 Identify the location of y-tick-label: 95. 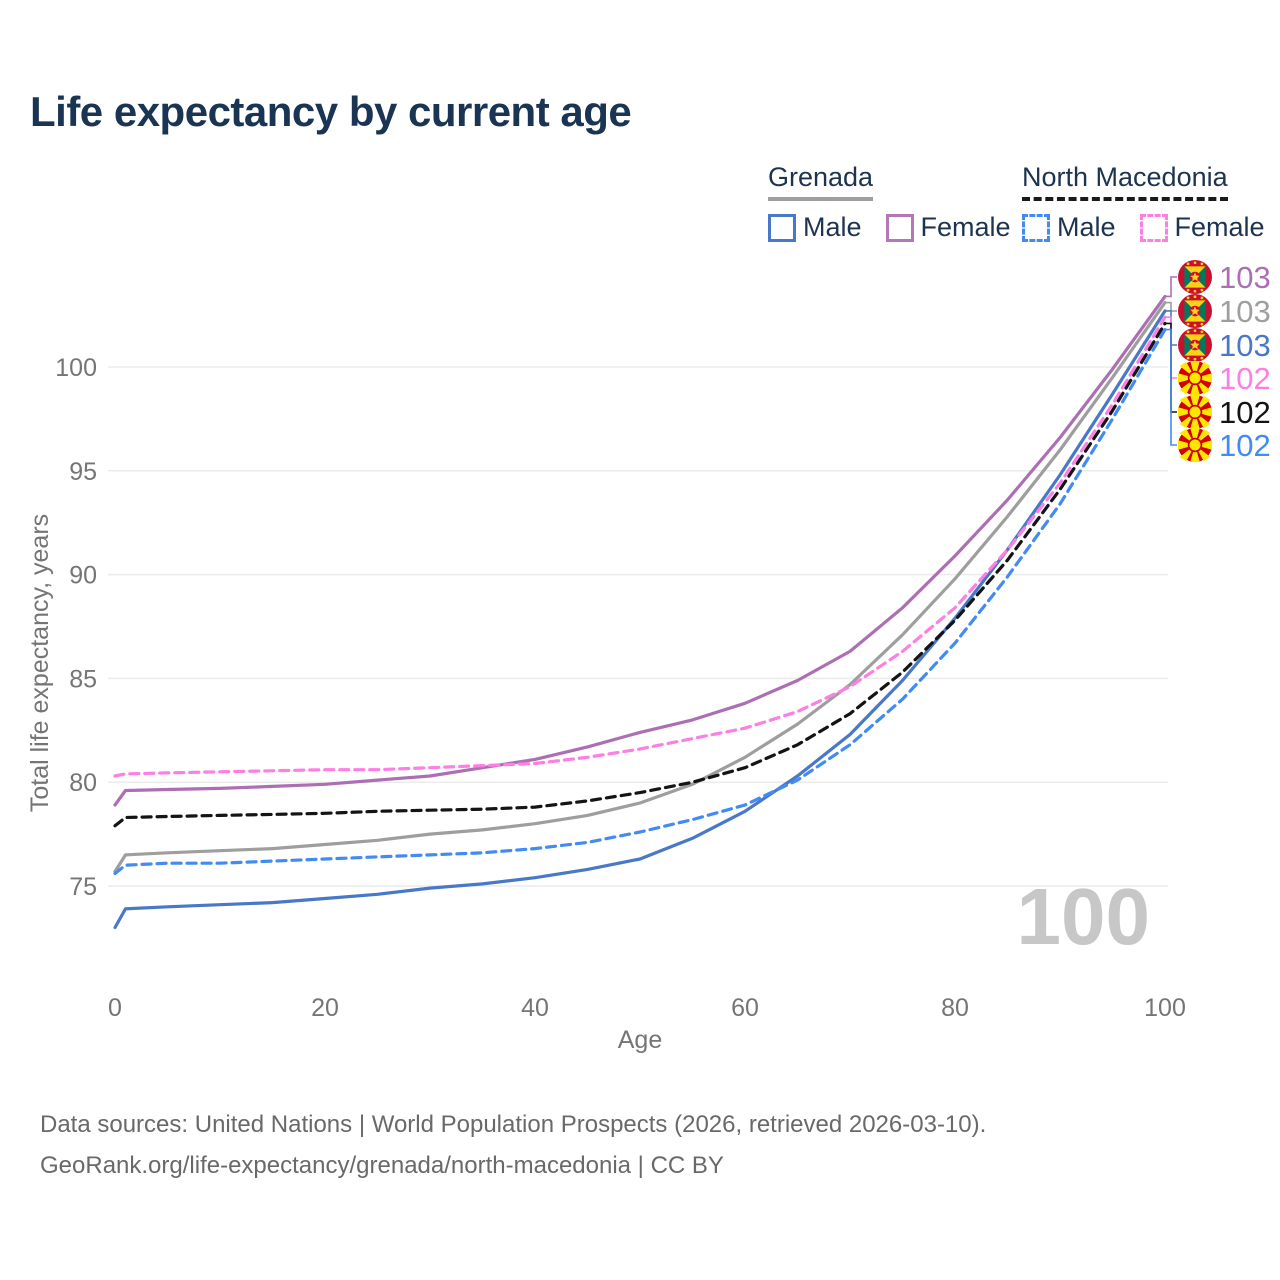
(83, 472).